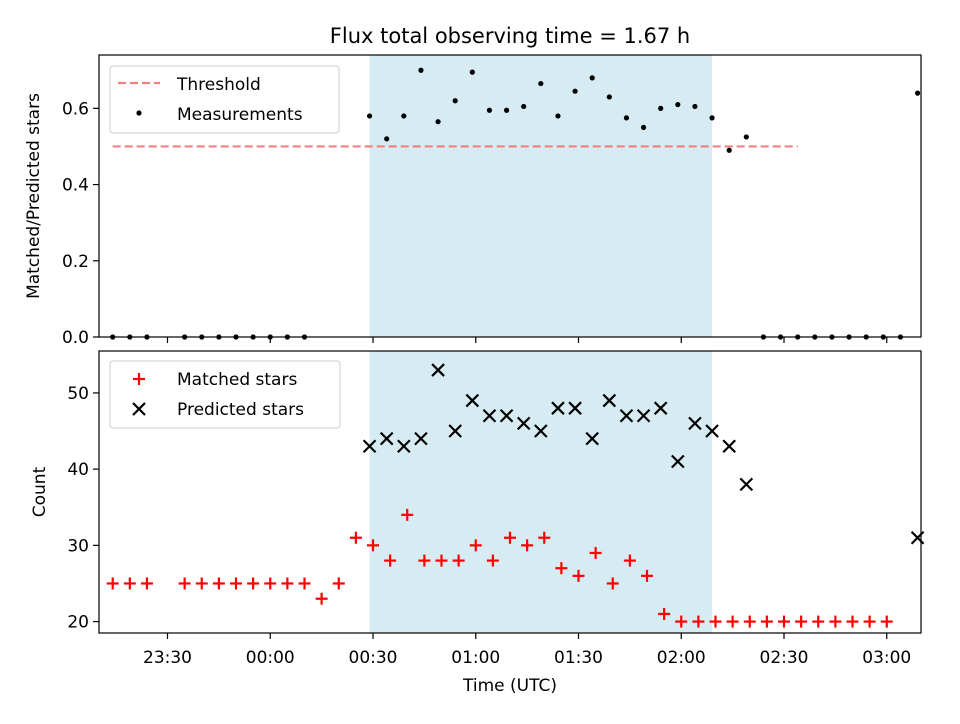 The height and width of the screenshot is (724, 960). Describe the element at coordinates (83, 508) in the screenshot. I see `bottom-y-ticks: 20 30 40 50` at that location.